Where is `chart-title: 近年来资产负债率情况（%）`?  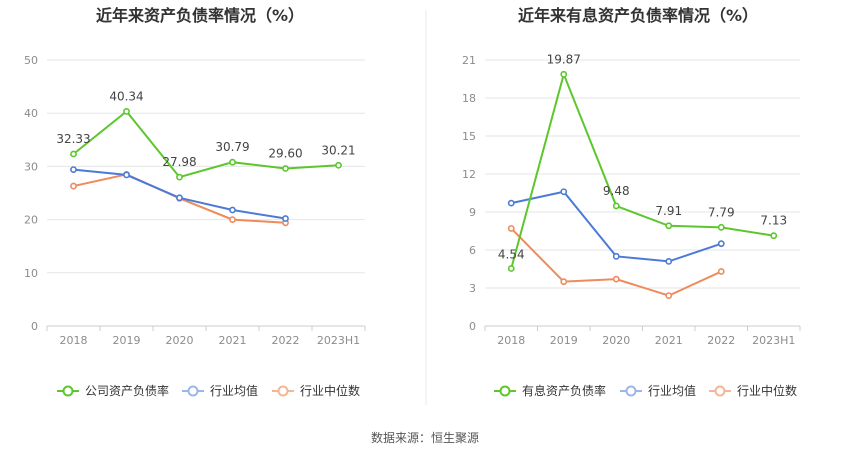
chart-title: 近年来资产负债率情况（%） is located at coordinates (200, 15).